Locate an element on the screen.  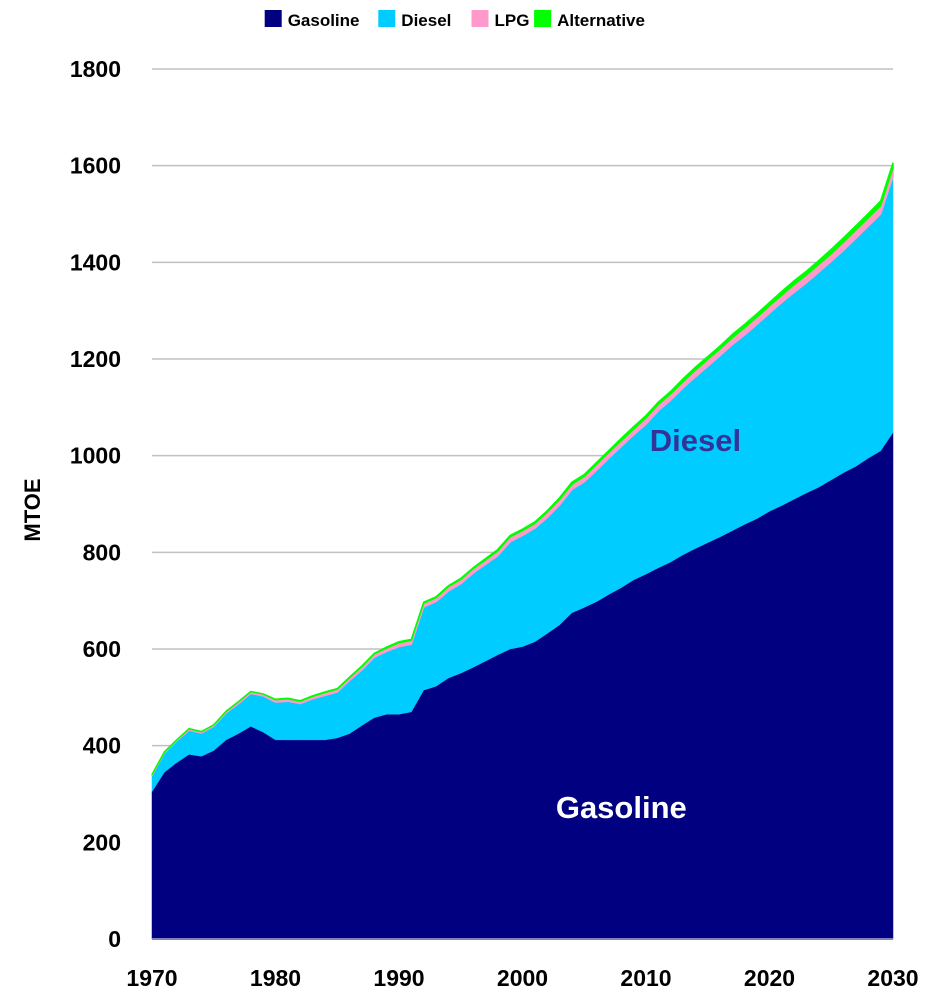
x-tick-label-1970: 1970 is located at coordinates (151, 978).